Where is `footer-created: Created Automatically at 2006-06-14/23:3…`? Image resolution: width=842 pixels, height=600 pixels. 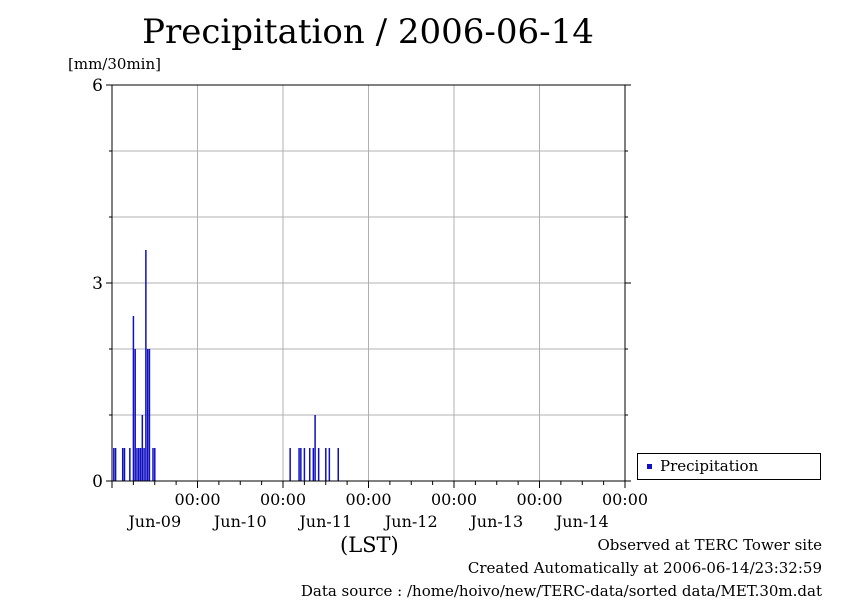
footer-created: Created Automatically at 2006-06-14/23:3… is located at coordinates (644, 568).